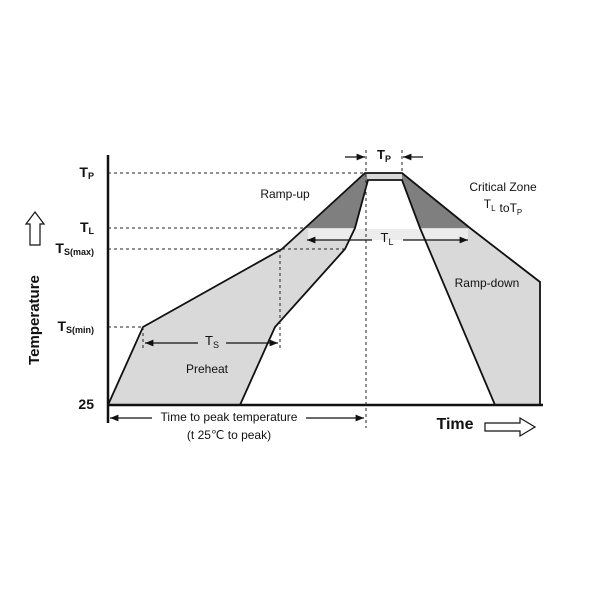 Image resolution: width=600 pixels, height=600 pixels. What do you see at coordinates (493, 208) in the screenshot?
I see `cz-from-sub: L` at bounding box center [493, 208].